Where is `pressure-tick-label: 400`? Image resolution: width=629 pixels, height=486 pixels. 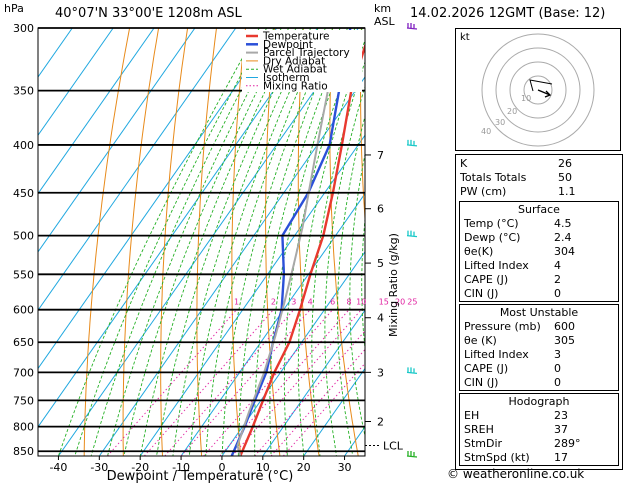
pressure-tick-label: 400 is located at coordinates (23, 145).